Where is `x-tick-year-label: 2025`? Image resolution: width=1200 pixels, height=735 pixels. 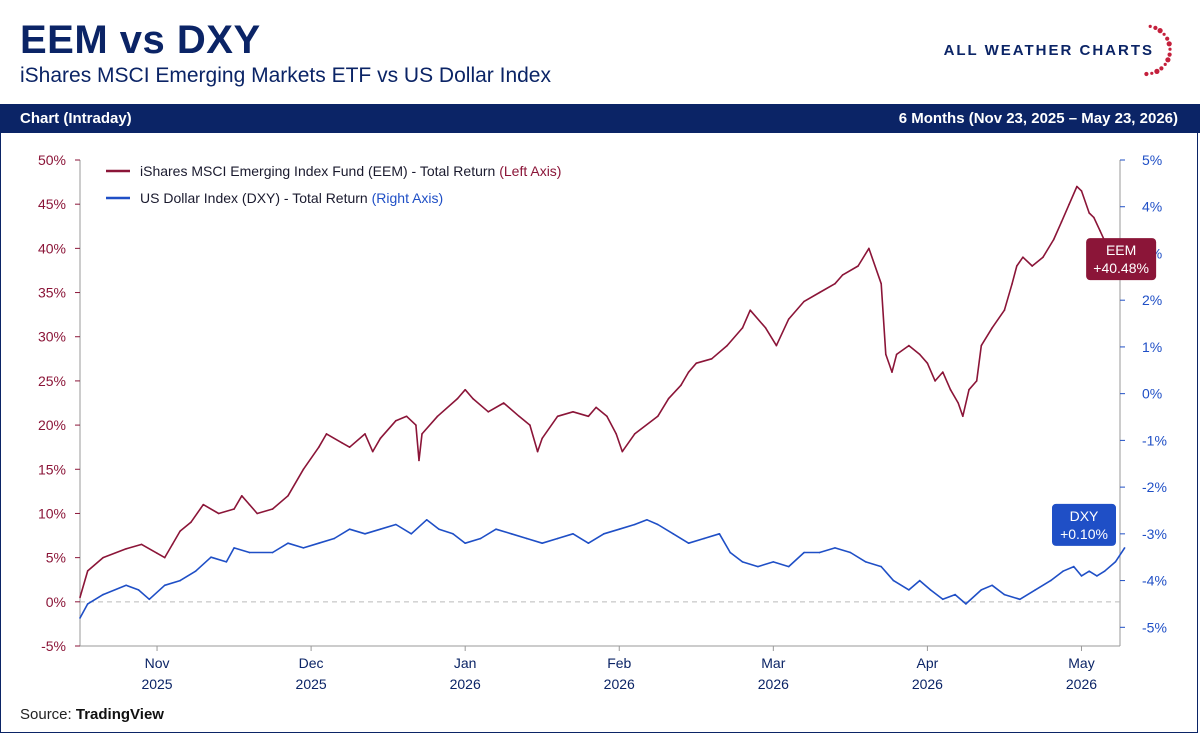 x-tick-year-label: 2025 is located at coordinates (156, 684).